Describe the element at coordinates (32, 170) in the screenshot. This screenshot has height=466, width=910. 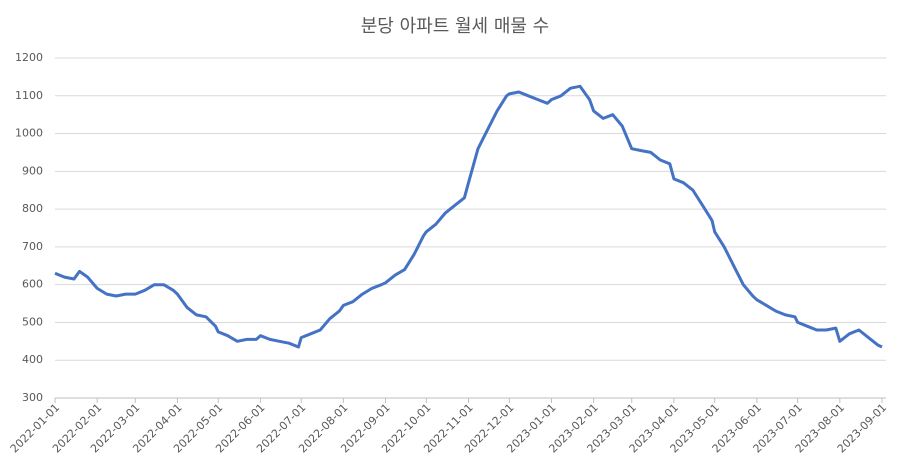
I see `y-tick-label: 900` at that location.